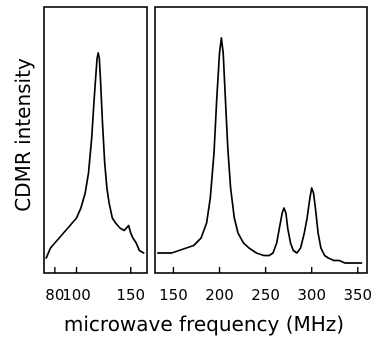 This screenshot has width=373, height=339. Describe the element at coordinates (219, 295) in the screenshot. I see `x-tick-label: 200` at that location.